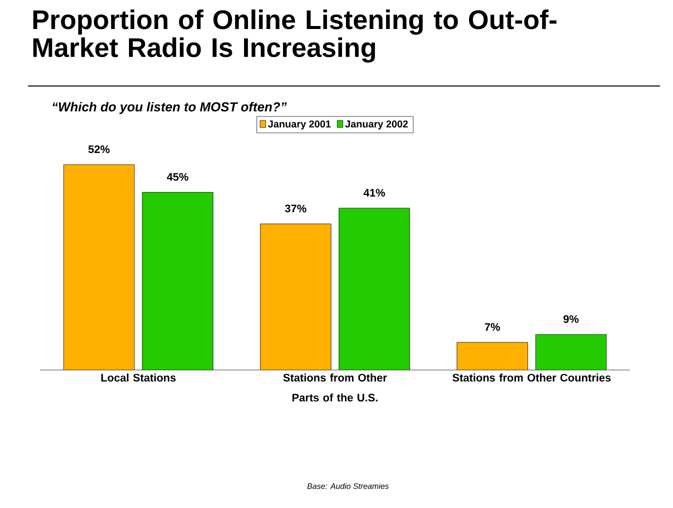 This screenshot has height=508, width=673. I want to click on data-label: 37%, so click(295, 208).